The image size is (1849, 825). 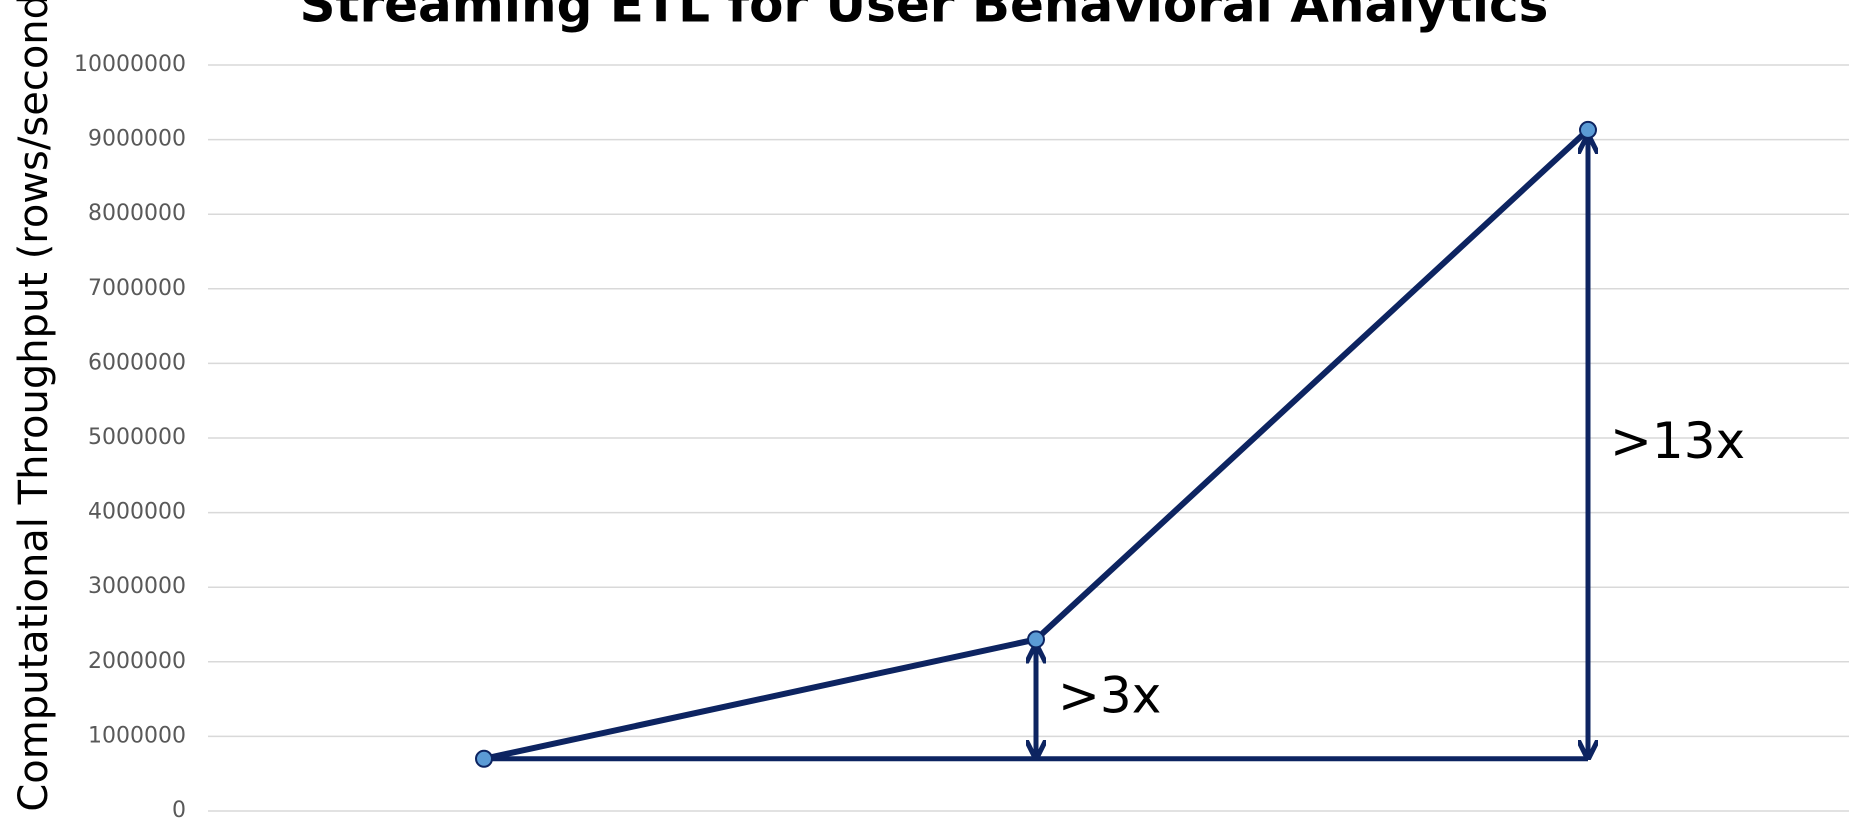 What do you see at coordinates (137, 735) in the screenshot?
I see `y-tick-label: 1000000` at bounding box center [137, 735].